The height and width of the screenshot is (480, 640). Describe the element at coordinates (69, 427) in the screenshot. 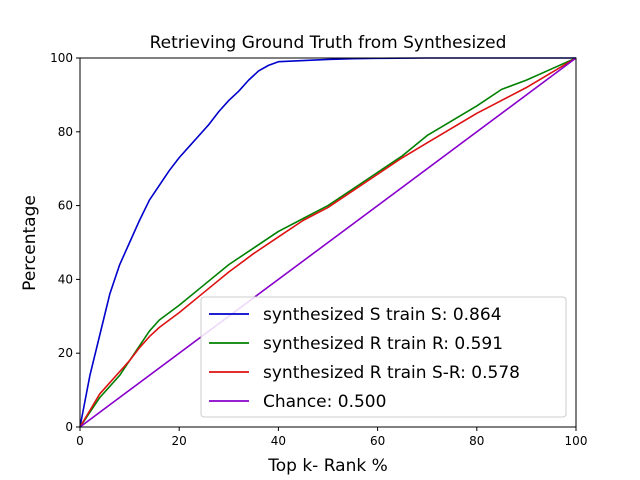

I see `y-tick-label: 0` at that location.